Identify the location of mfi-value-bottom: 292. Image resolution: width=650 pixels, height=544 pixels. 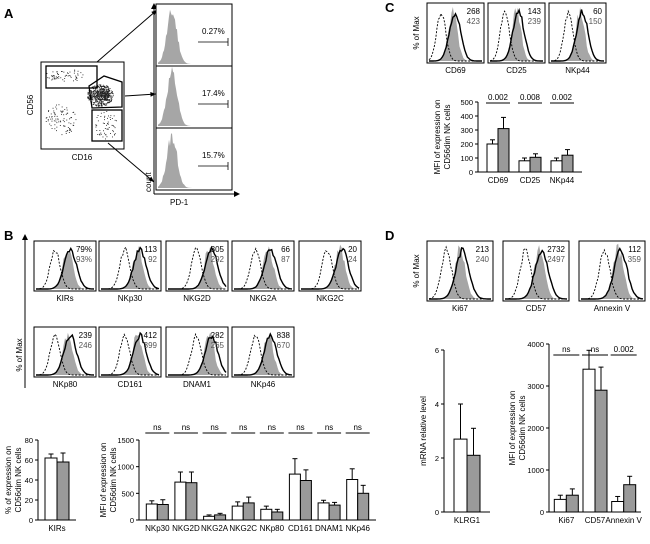
(218, 259).